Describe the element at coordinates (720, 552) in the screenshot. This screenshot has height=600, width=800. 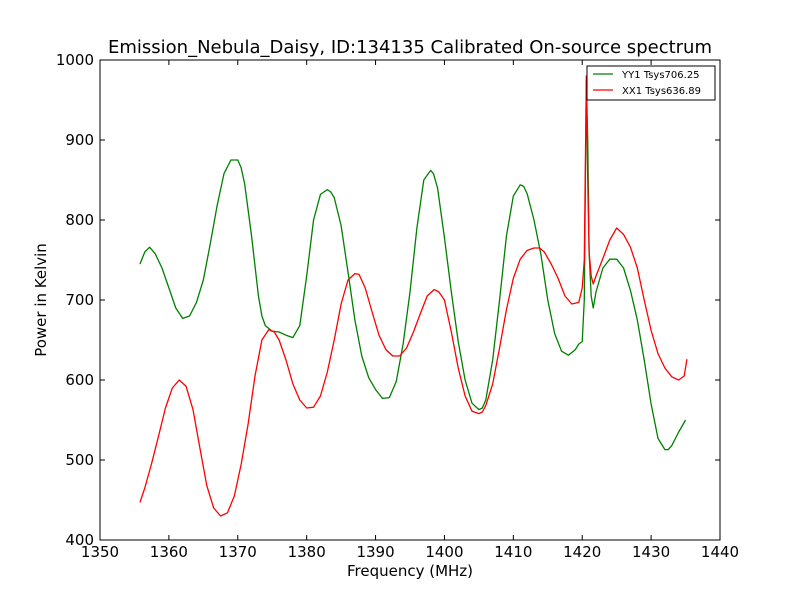
I see `x-tick-label-9: 1440` at that location.